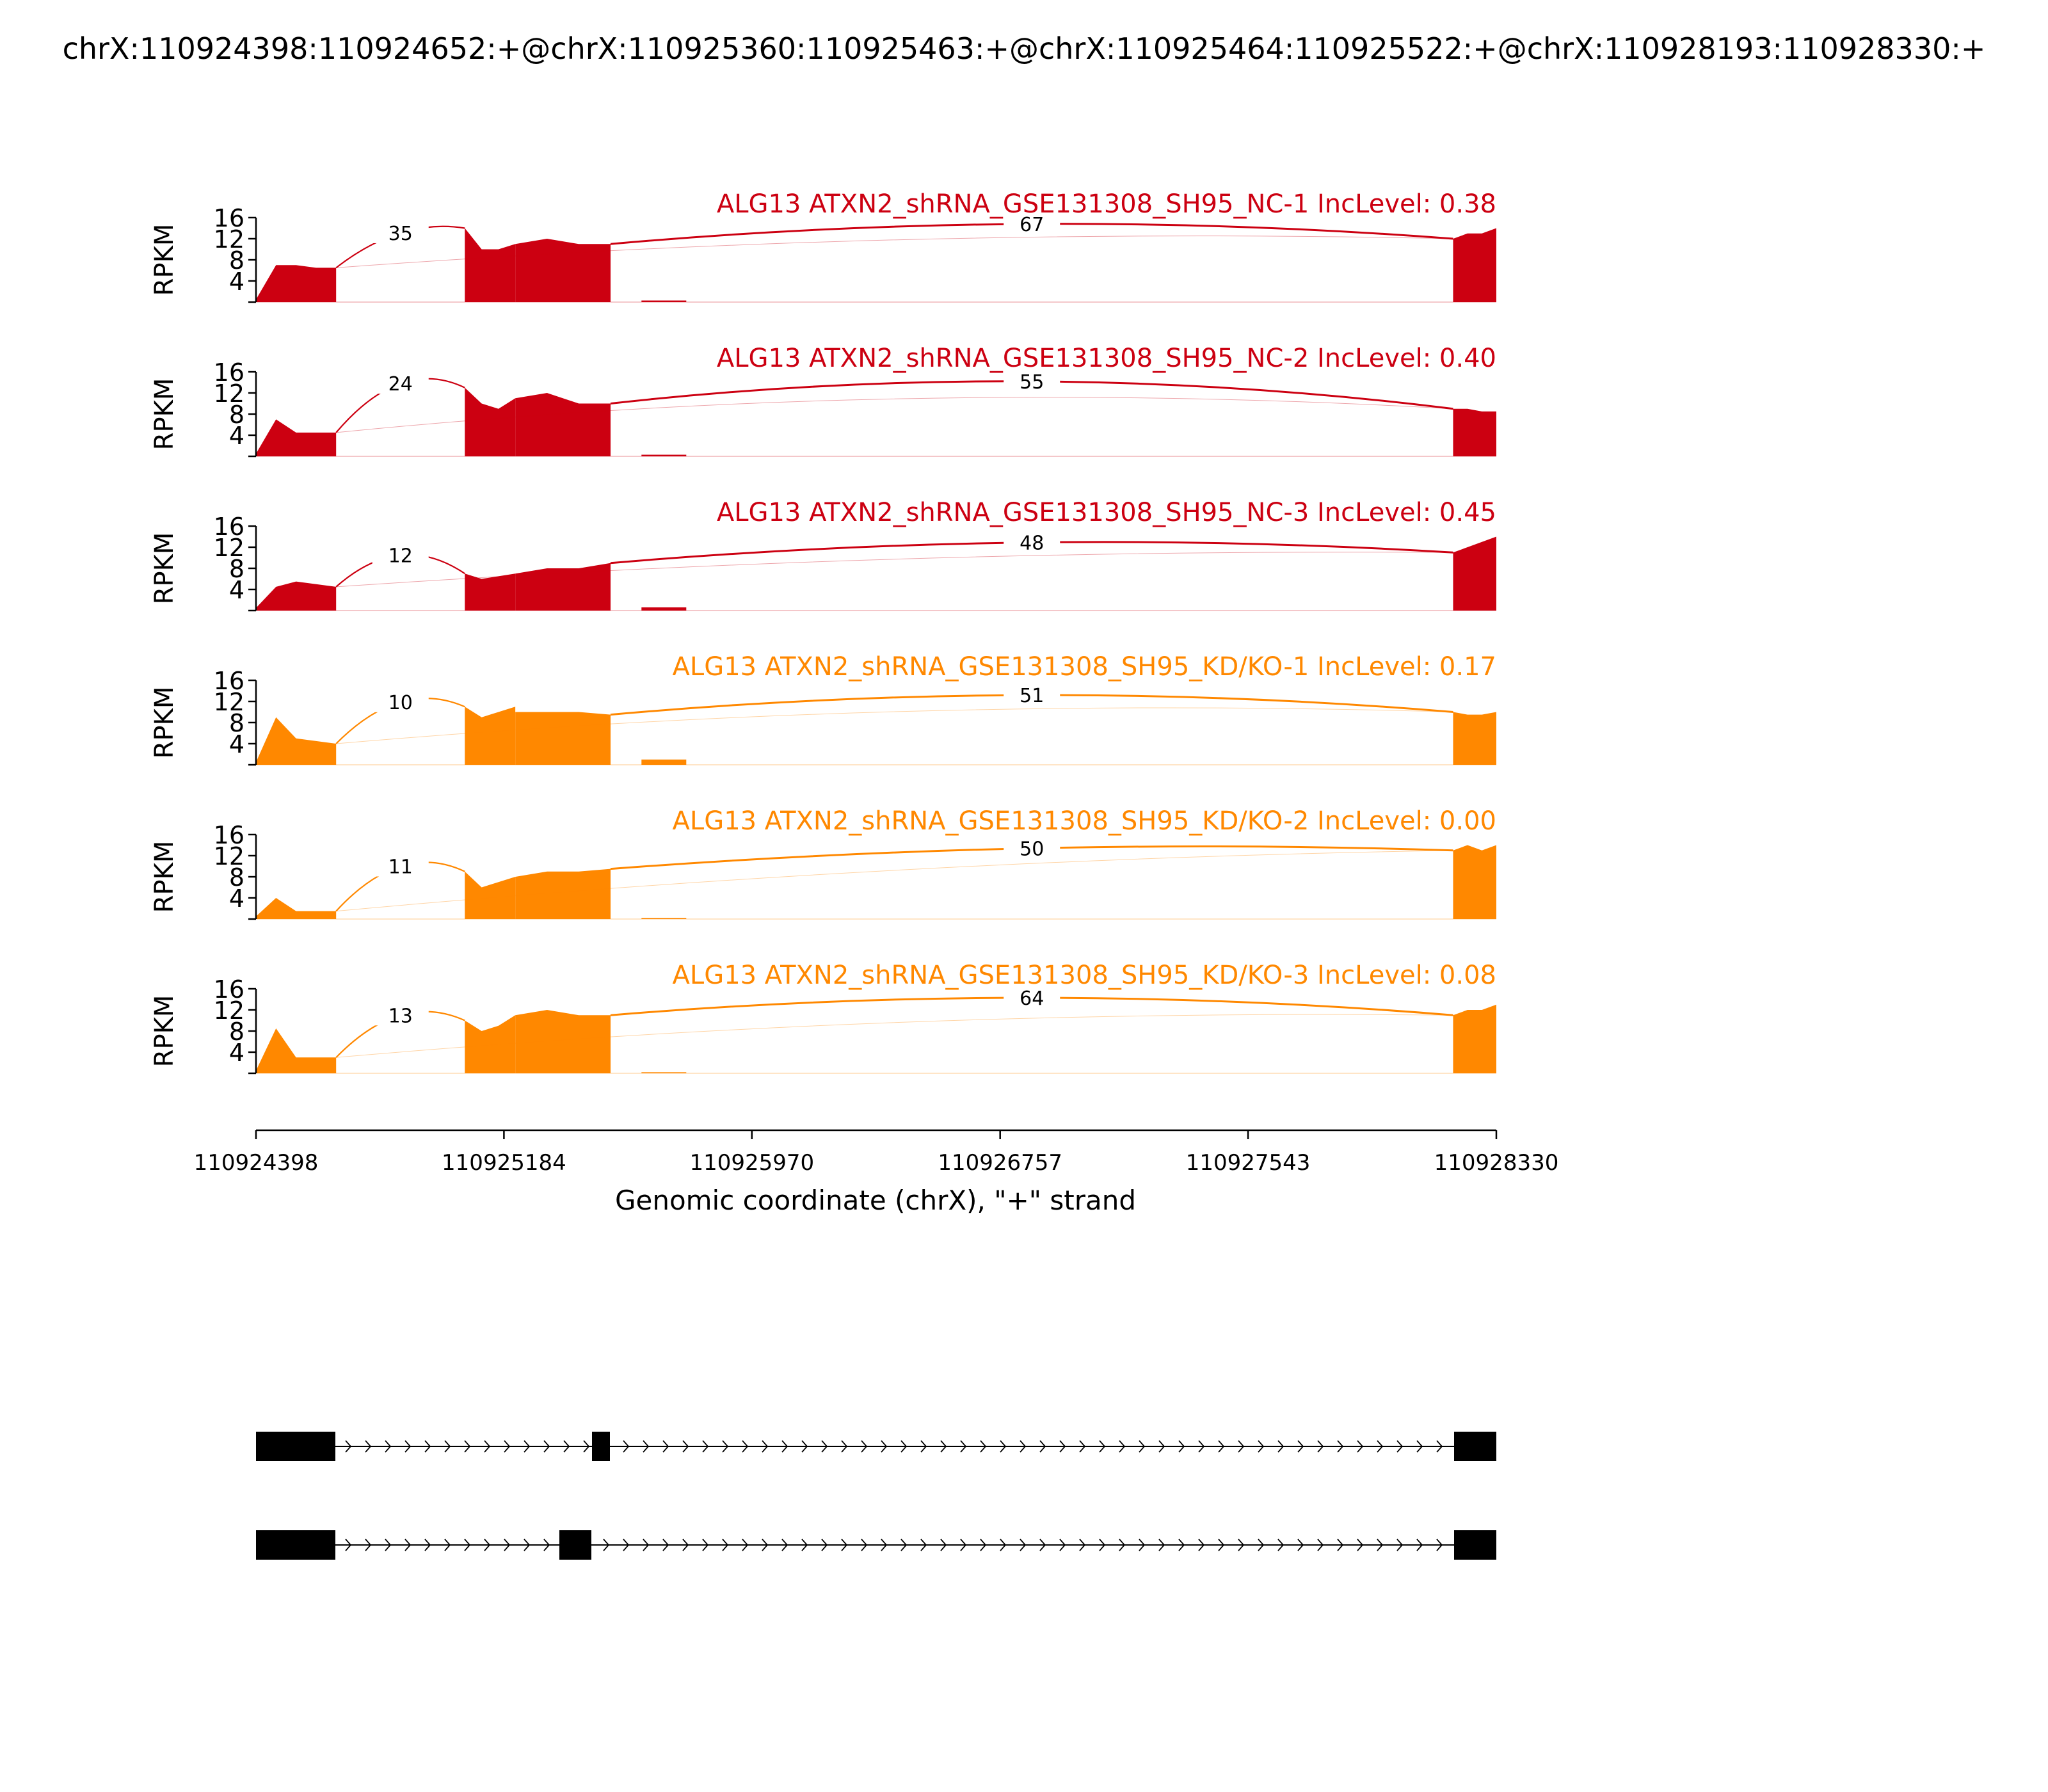  What do you see at coordinates (256, 1163) in the screenshot?
I see `x-tick-label: 110924398` at bounding box center [256, 1163].